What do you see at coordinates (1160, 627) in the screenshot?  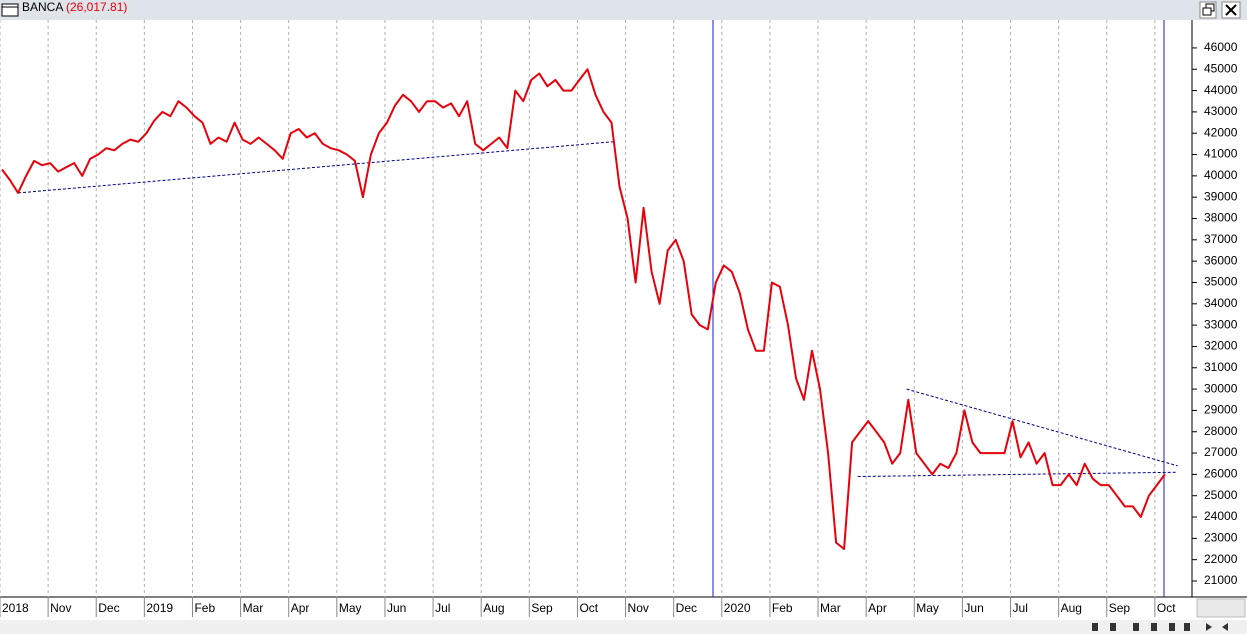 I see `toolbar-icons` at bounding box center [1160, 627].